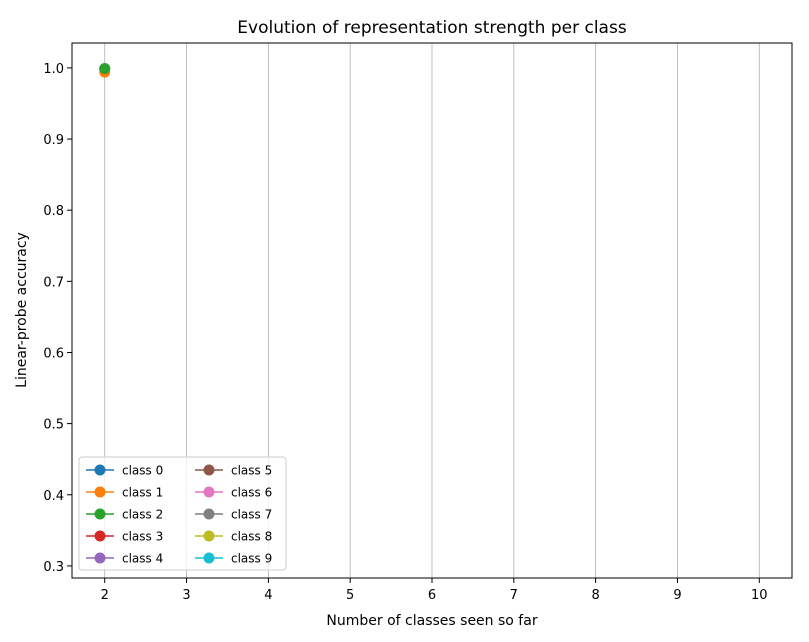 The width and height of the screenshot is (809, 642). Describe the element at coordinates (53, 211) in the screenshot. I see `y-tick-label: 0.8` at that location.